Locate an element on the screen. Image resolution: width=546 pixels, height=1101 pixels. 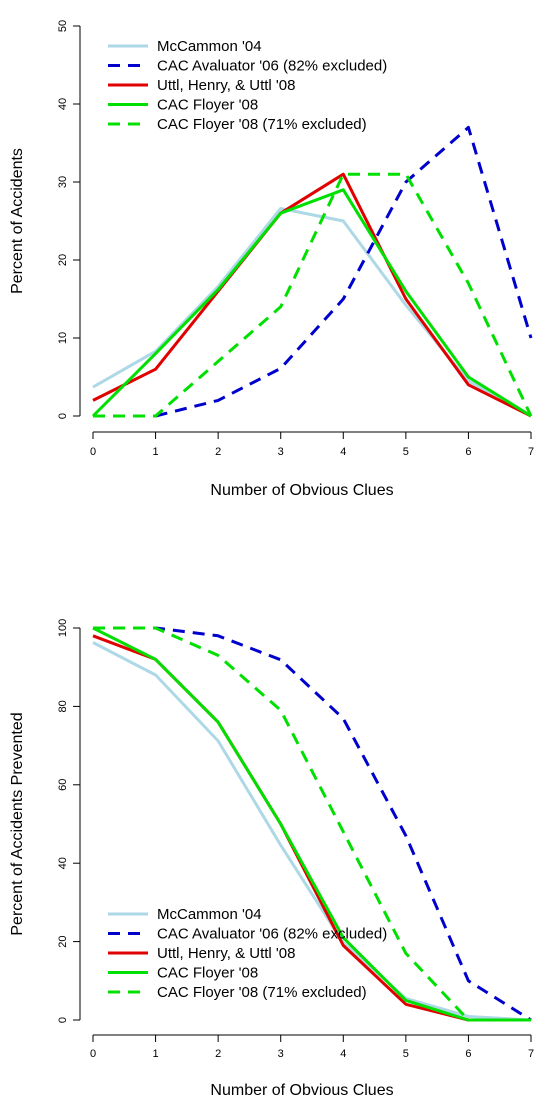
y-axis-title: Percent of Accidents is located at coordinates (17, 221).